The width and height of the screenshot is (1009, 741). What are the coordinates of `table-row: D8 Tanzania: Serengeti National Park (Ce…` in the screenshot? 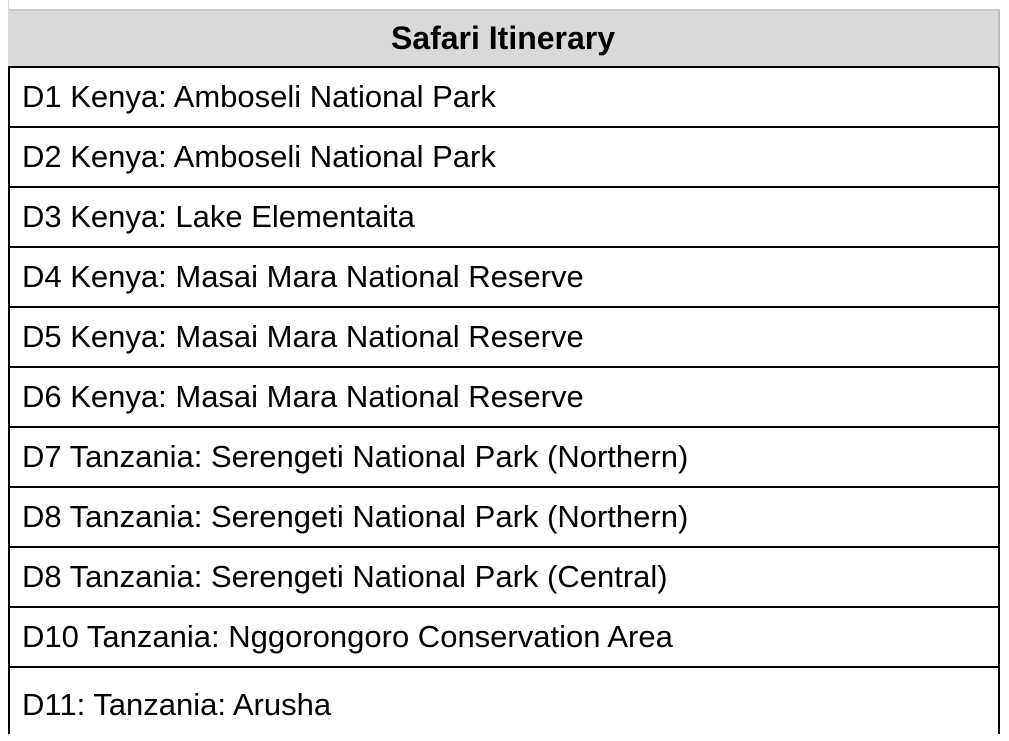 It's located at (504, 578).